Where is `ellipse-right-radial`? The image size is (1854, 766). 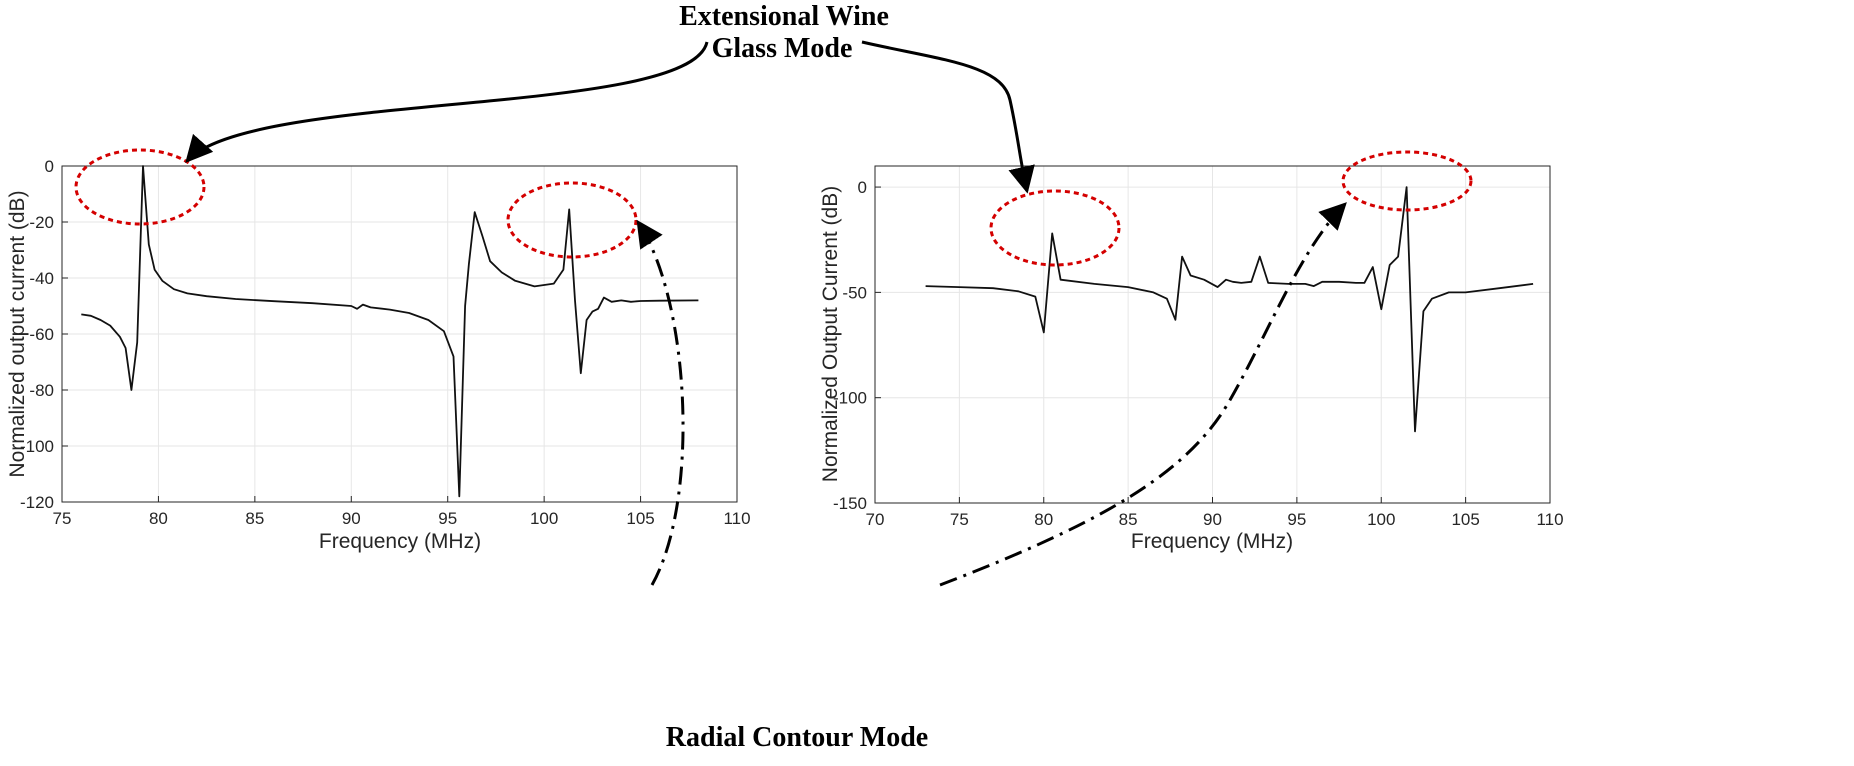
ellipse-right-radial is located at coordinates (1407, 181).